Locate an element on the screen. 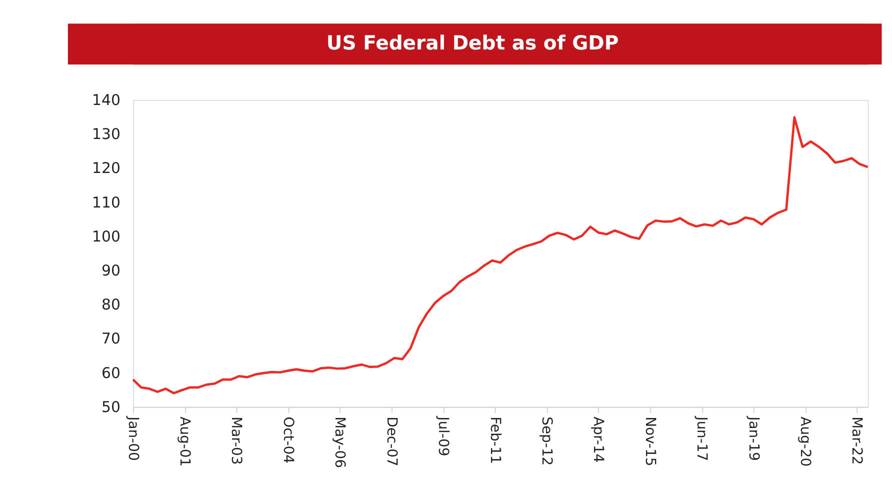  x-tick-label: Dec-07 is located at coordinates (391, 441).